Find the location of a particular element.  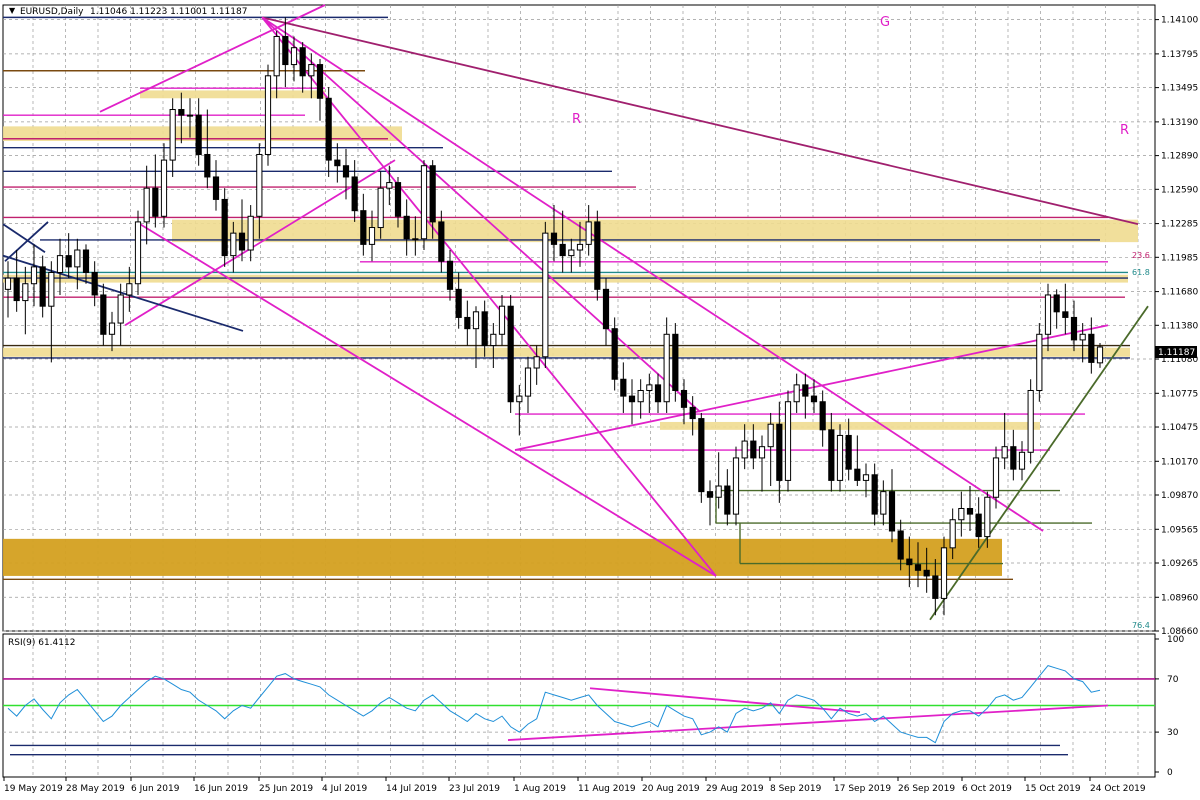

date-tick-label: 17 Sep 2019 is located at coordinates (862, 789).